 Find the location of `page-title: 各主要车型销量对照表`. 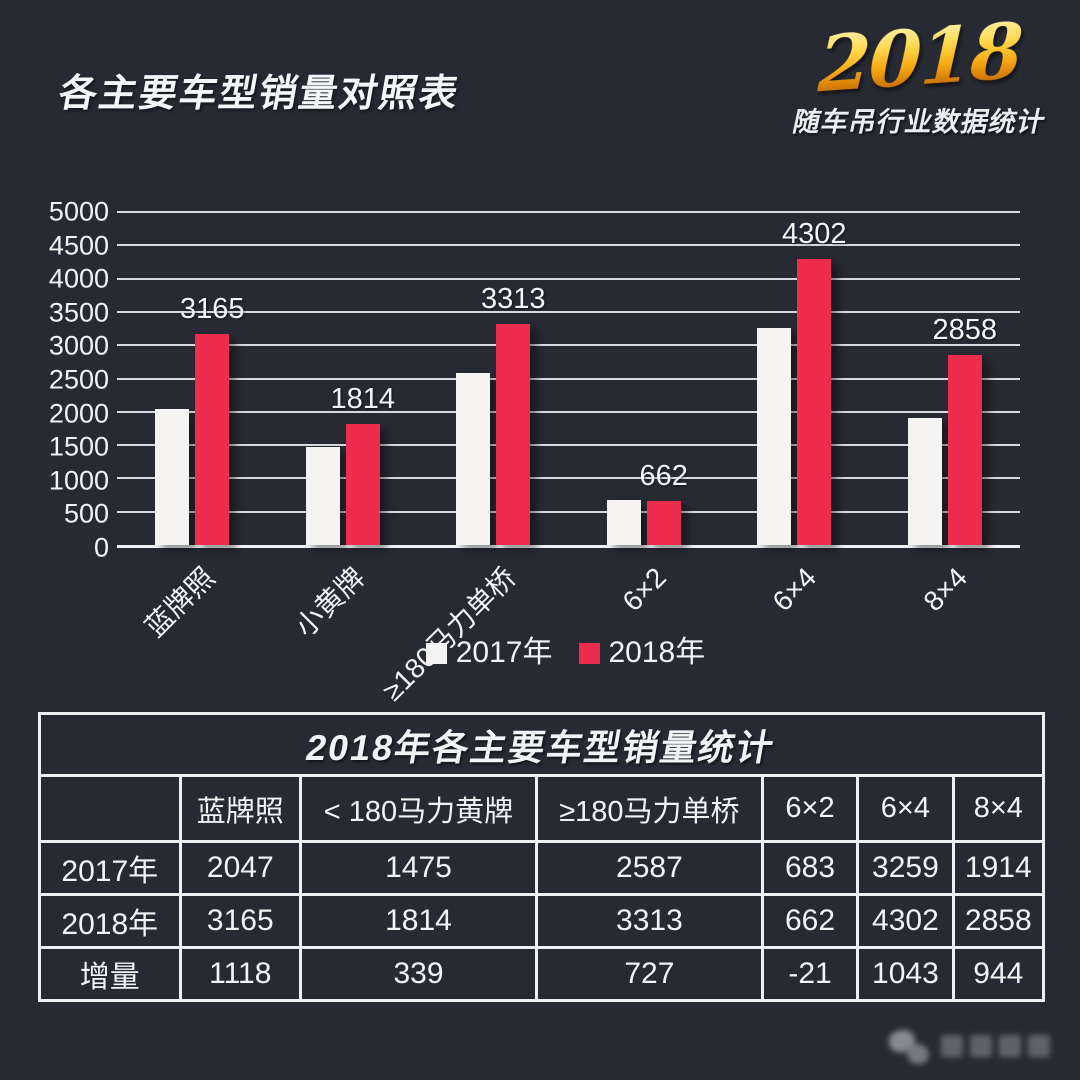

page-title: 各主要车型销量对照表 is located at coordinates (259, 94).